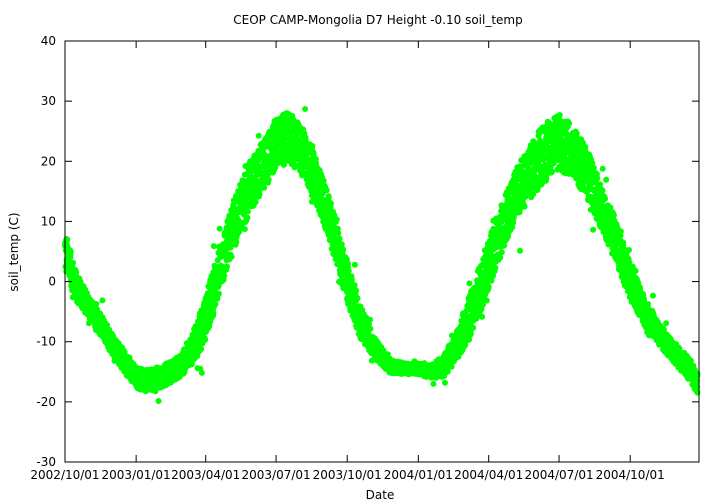 The width and height of the screenshot is (720, 504). What do you see at coordinates (52, 282) in the screenshot?
I see `y-tick-label: 0` at bounding box center [52, 282].